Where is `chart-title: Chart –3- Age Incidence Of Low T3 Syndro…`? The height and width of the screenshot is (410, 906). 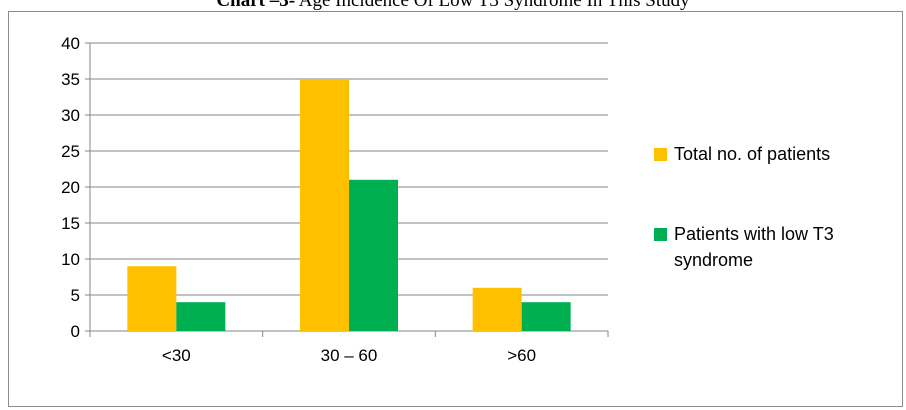 chart-title: Chart –3- Age Incidence Of Low T3 Syndro… is located at coordinates (453, 6).